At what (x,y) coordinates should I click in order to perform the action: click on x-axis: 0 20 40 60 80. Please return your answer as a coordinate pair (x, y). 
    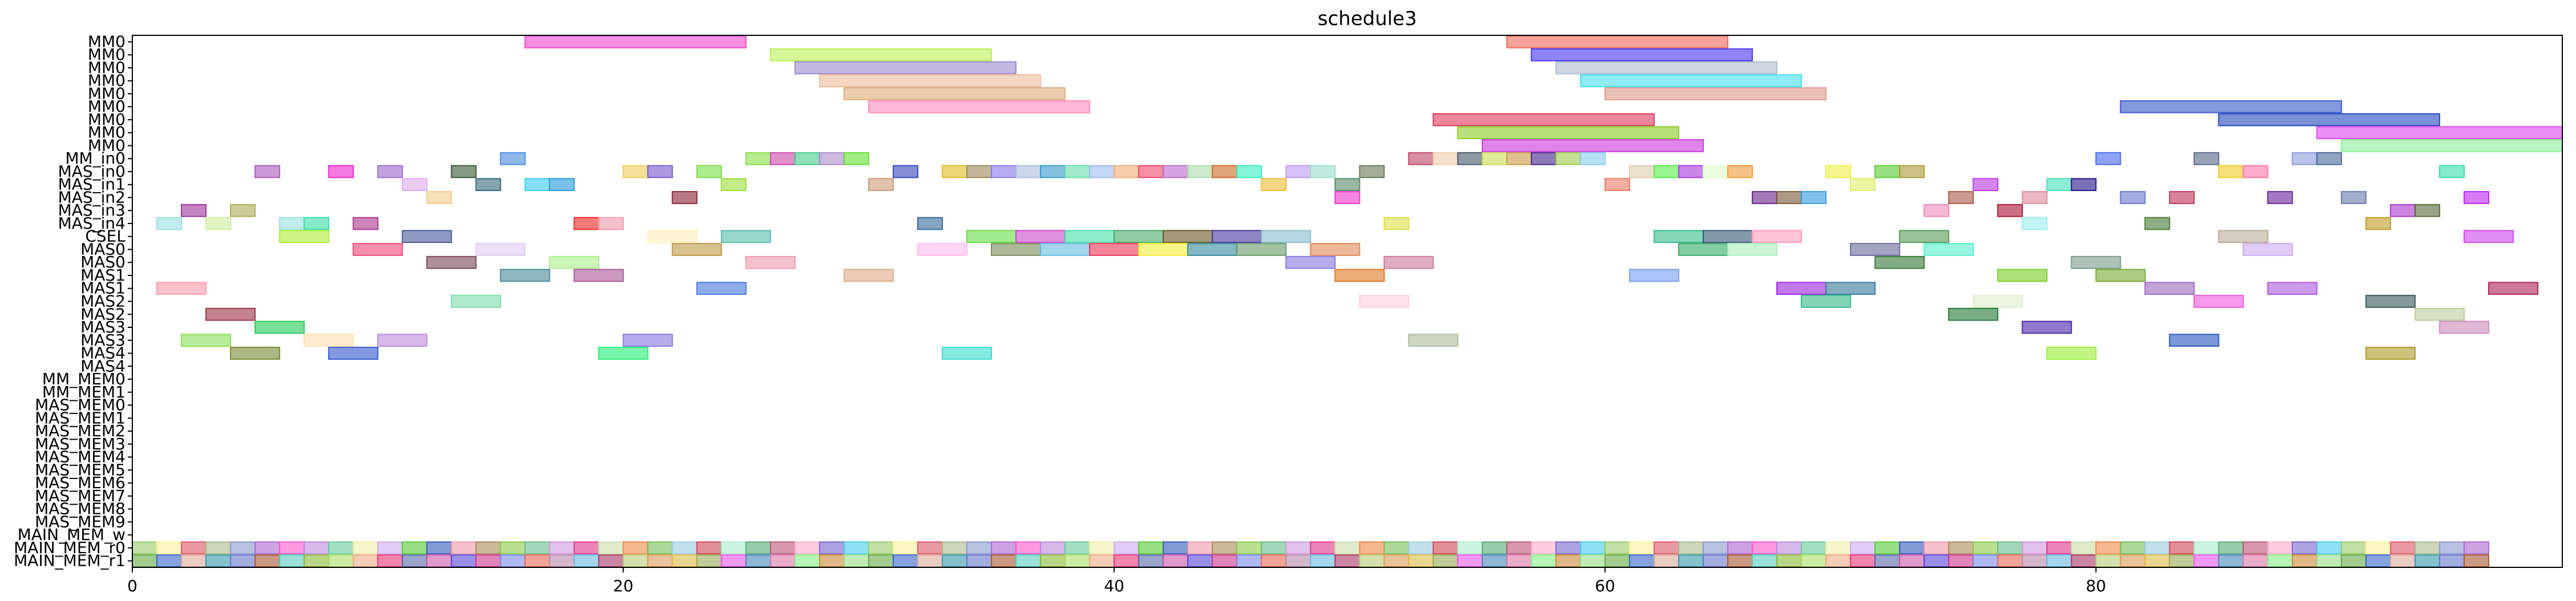
    Looking at the image, I should click on (1116, 581).